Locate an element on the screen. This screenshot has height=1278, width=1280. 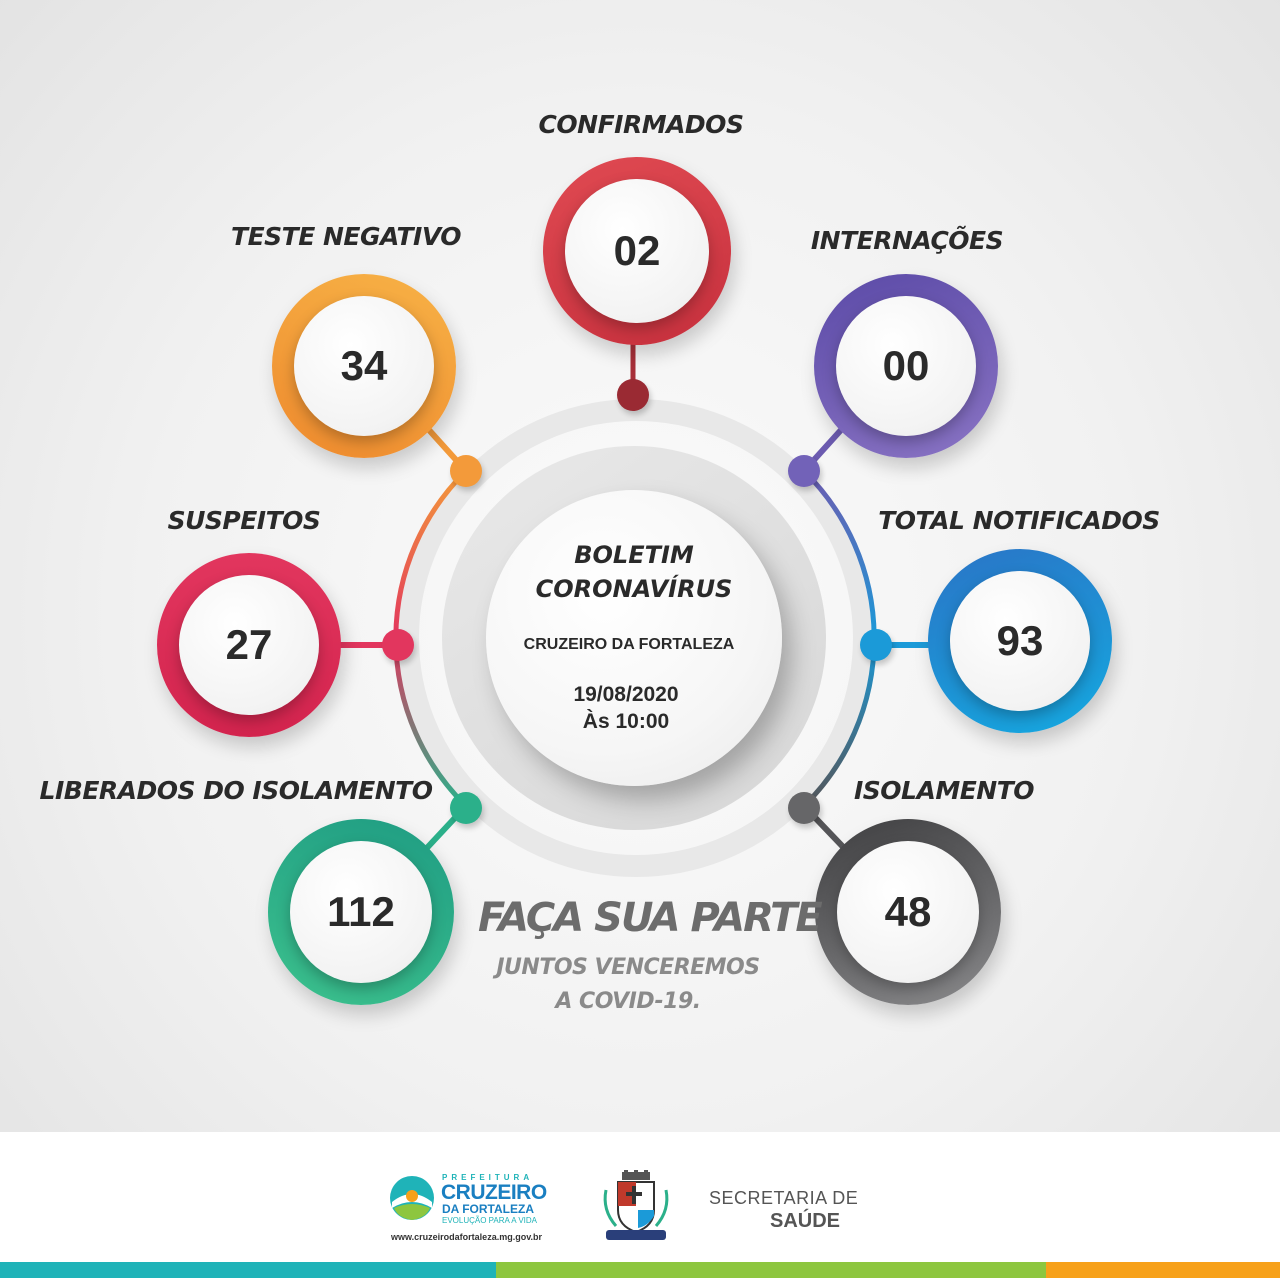
isolamento-label: ISOLAMENTO is located at coordinates (944, 790).